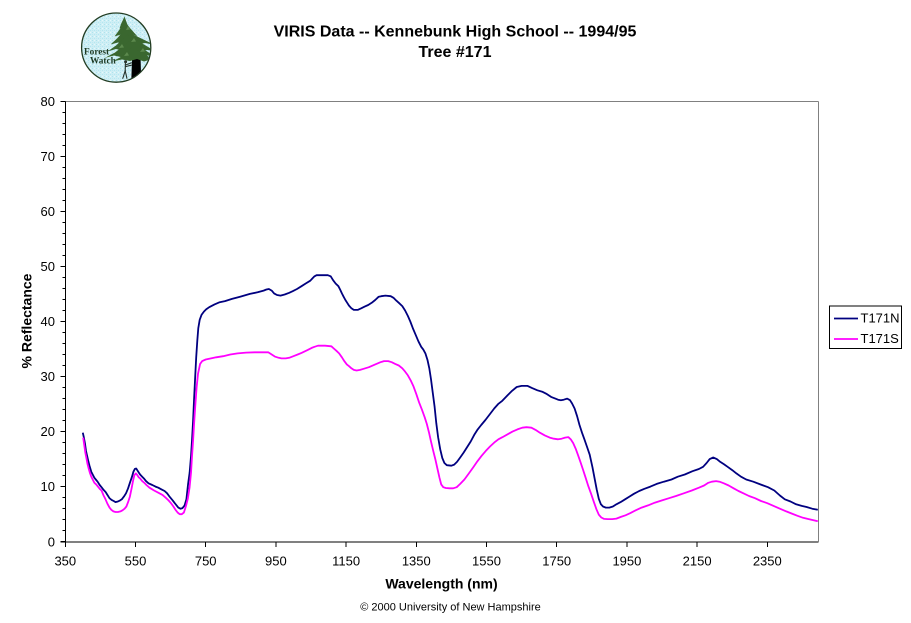 Image resolution: width=911 pixels, height=623 pixels. I want to click on svg-text: 70, so click(48, 156).